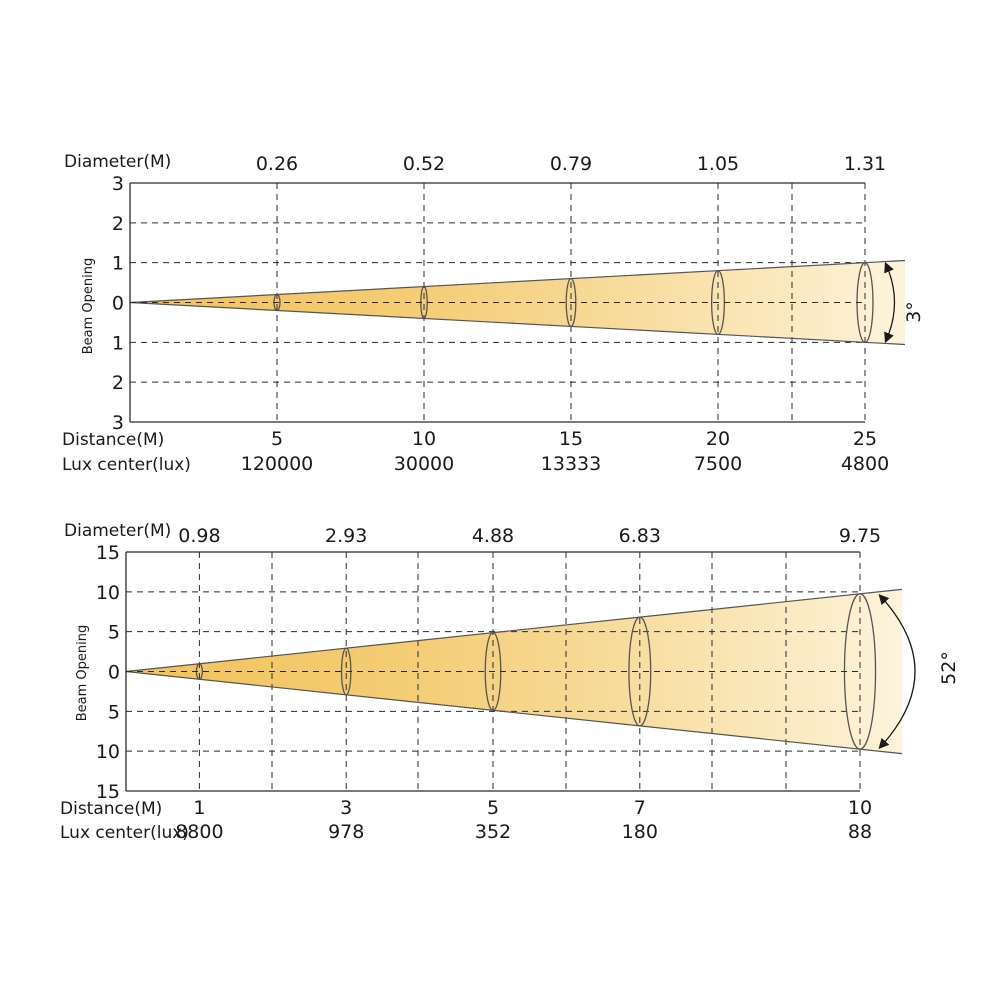  What do you see at coordinates (199, 808) in the screenshot?
I see `distance-value: 1` at bounding box center [199, 808].